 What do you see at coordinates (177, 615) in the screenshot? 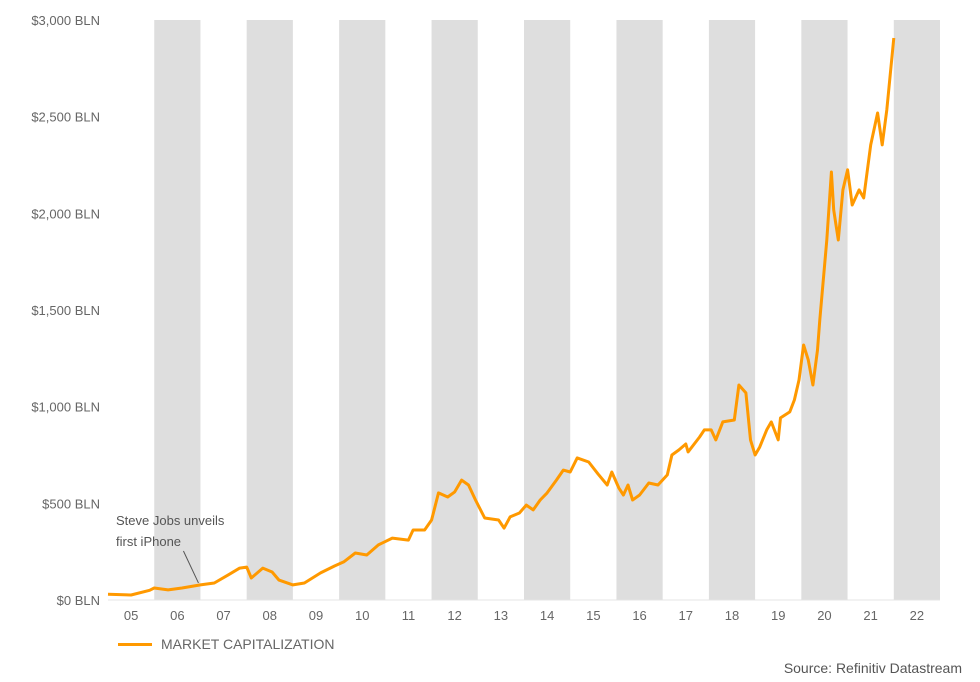
I see `x-tick-label: 06` at bounding box center [177, 615].